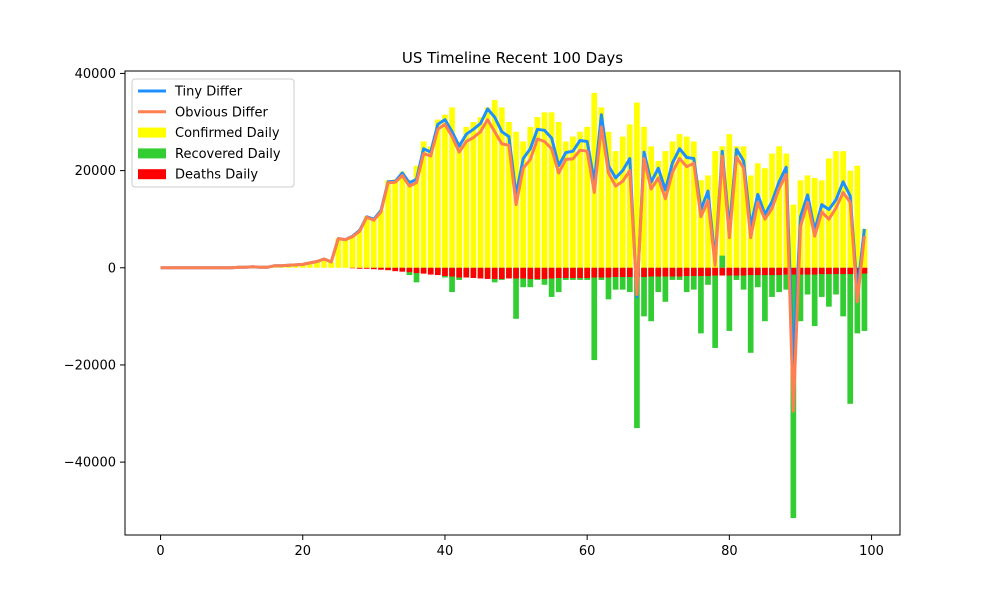 The image size is (1000, 600). I want to click on legend-label-obvious-differ: Obvious Differ, so click(221, 112).